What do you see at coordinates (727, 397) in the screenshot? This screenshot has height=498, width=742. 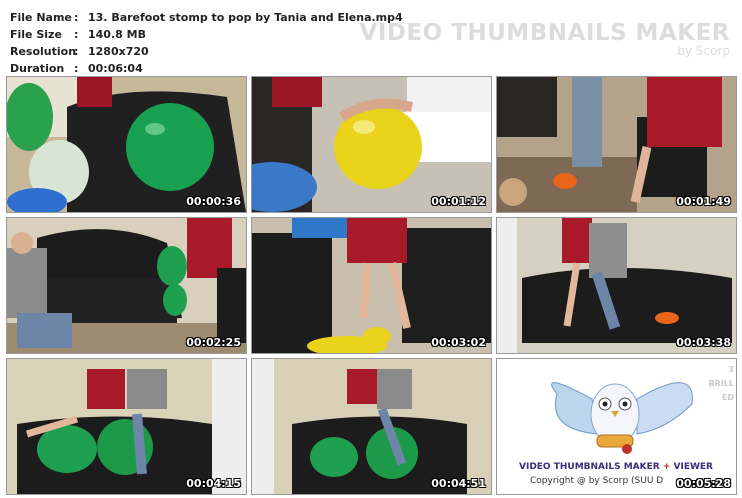 I see `logo-side-text: ED` at bounding box center [727, 397].